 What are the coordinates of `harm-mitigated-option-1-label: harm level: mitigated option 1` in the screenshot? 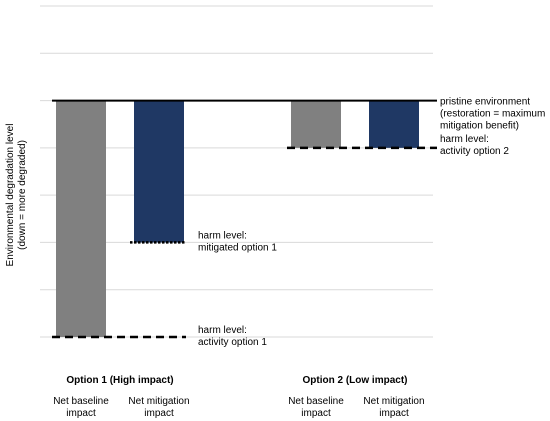 It's located at (237, 241).